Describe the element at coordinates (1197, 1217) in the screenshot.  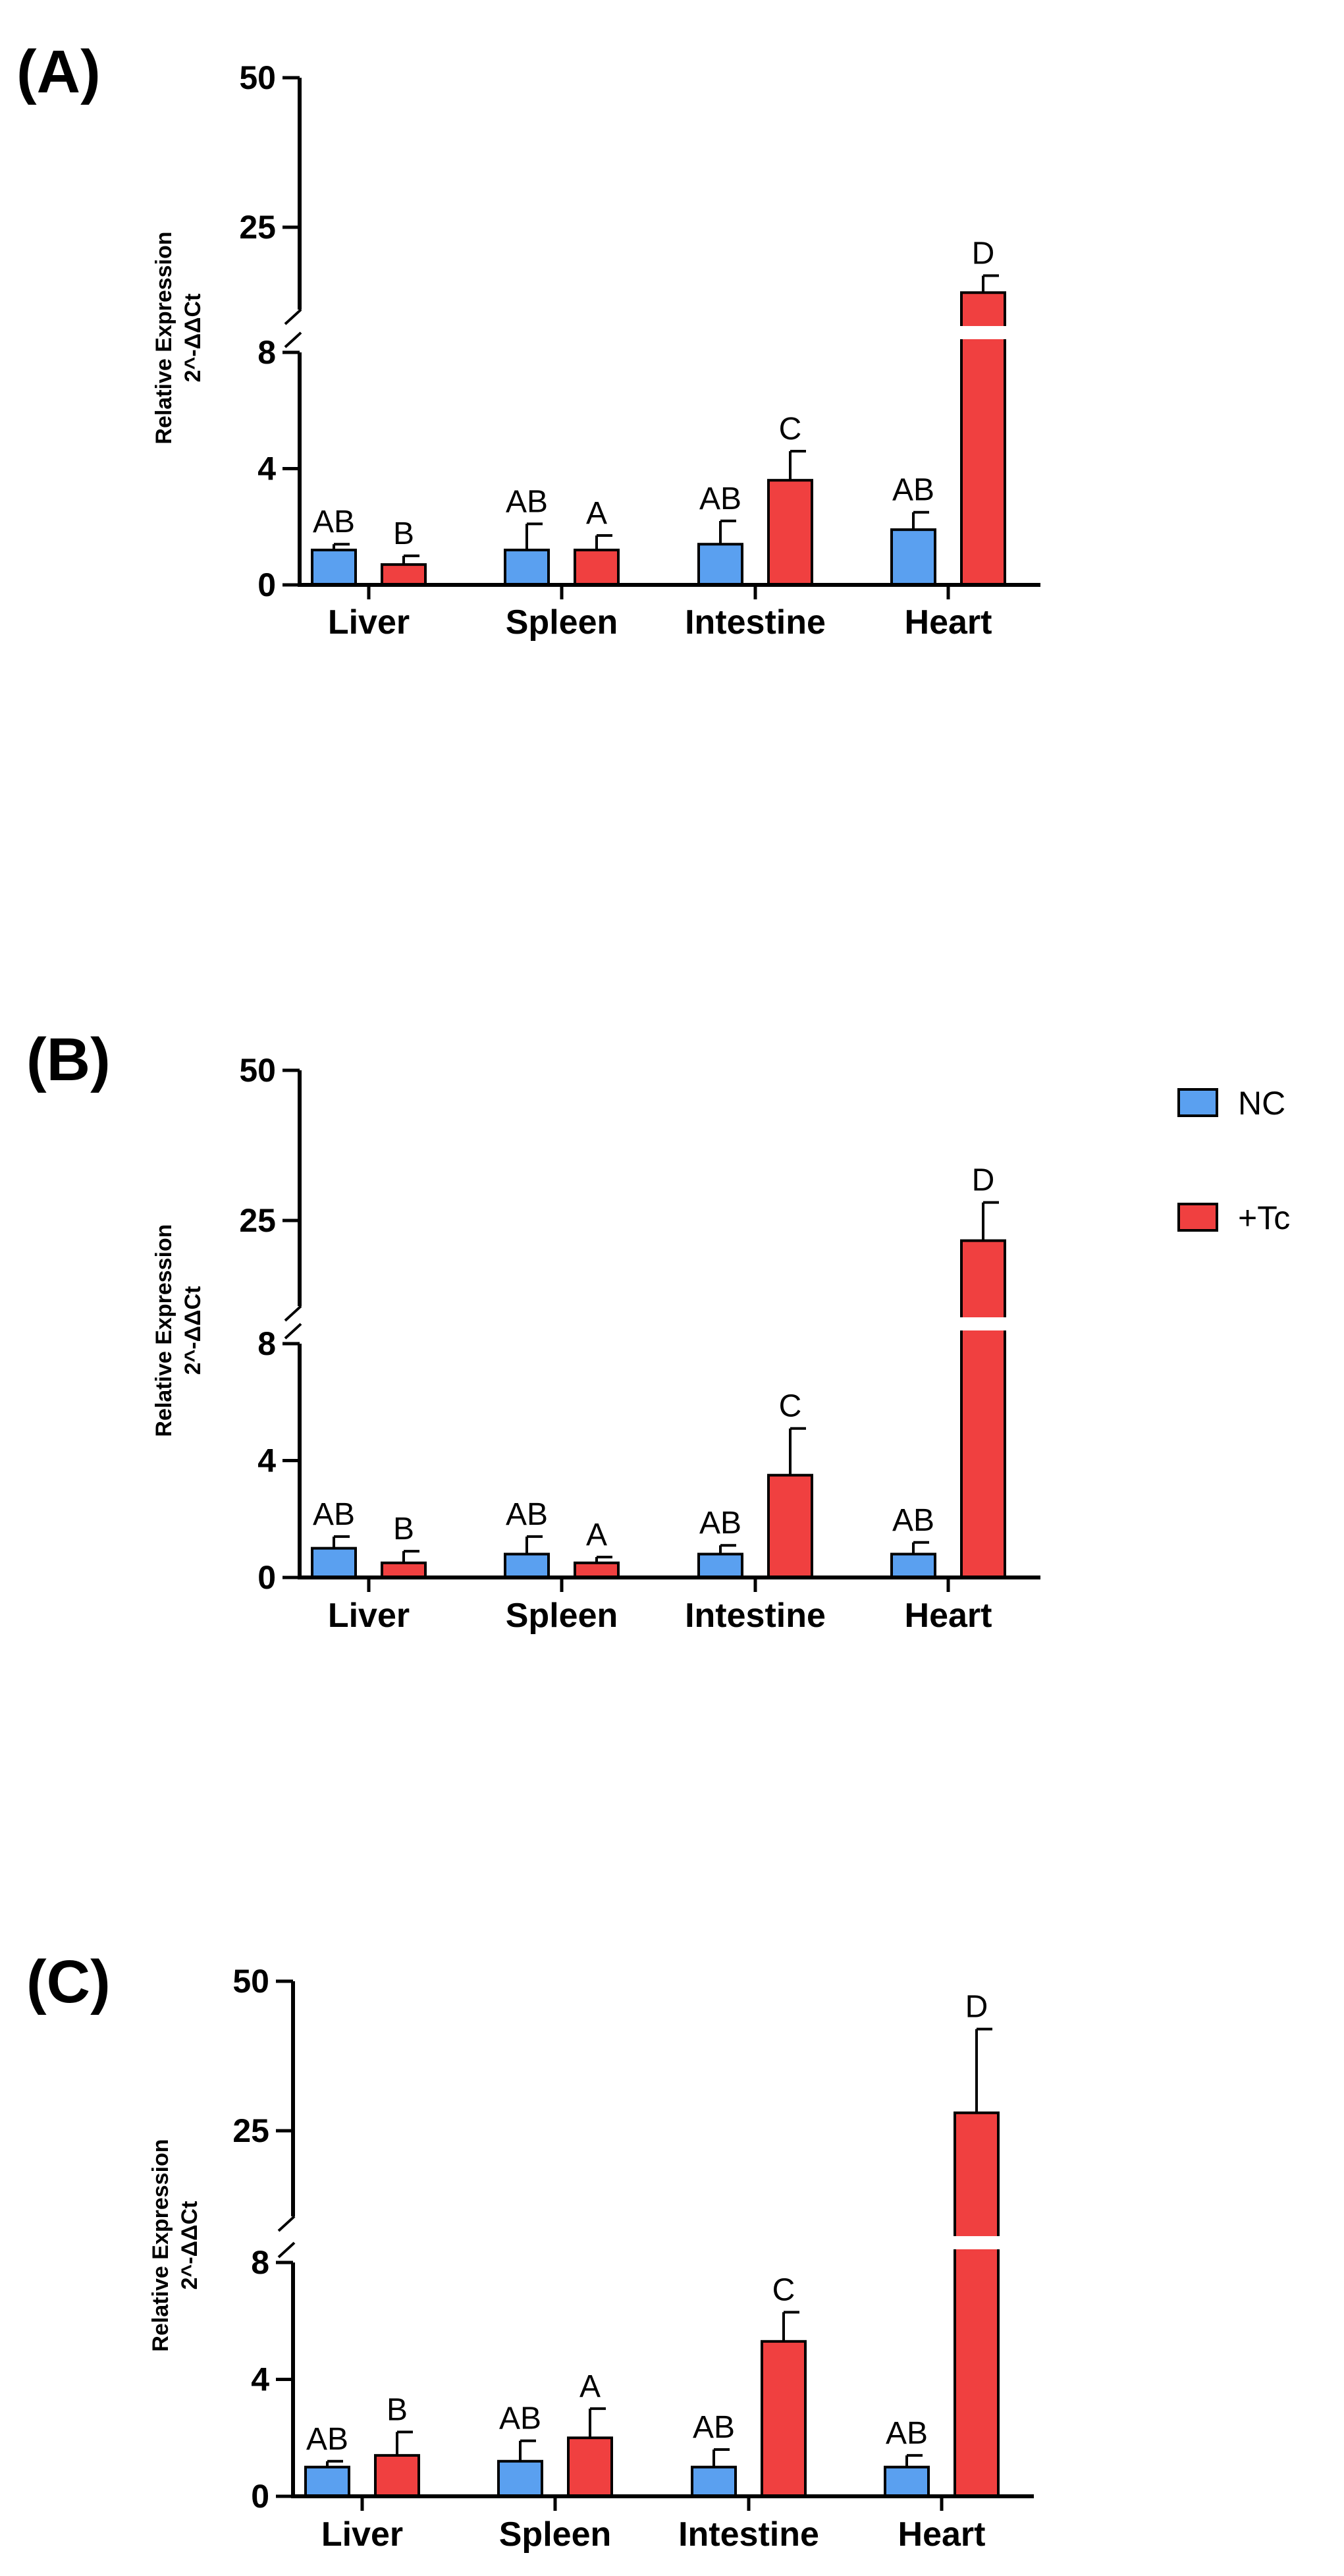
I see `legend-swatch-tc` at that location.